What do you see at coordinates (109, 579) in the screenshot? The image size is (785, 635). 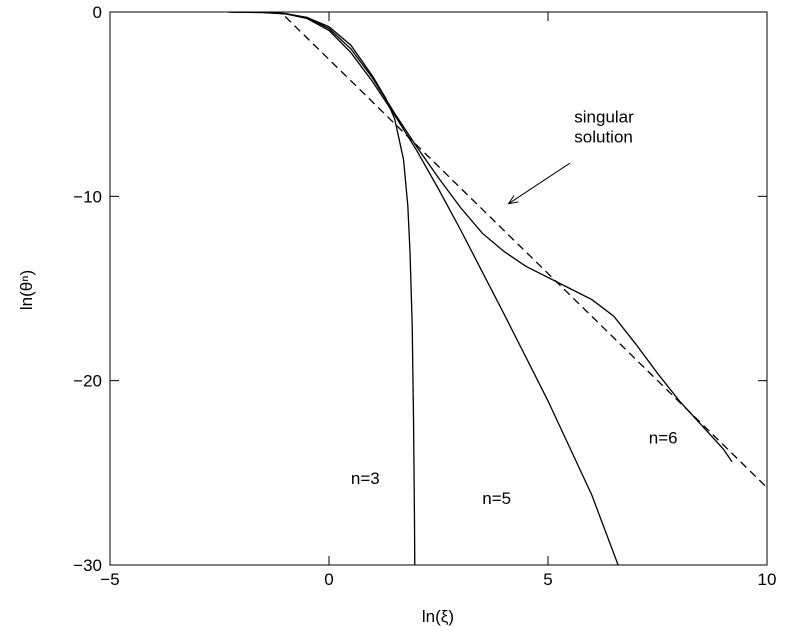 I see `x-tick-label: −5` at bounding box center [109, 579].